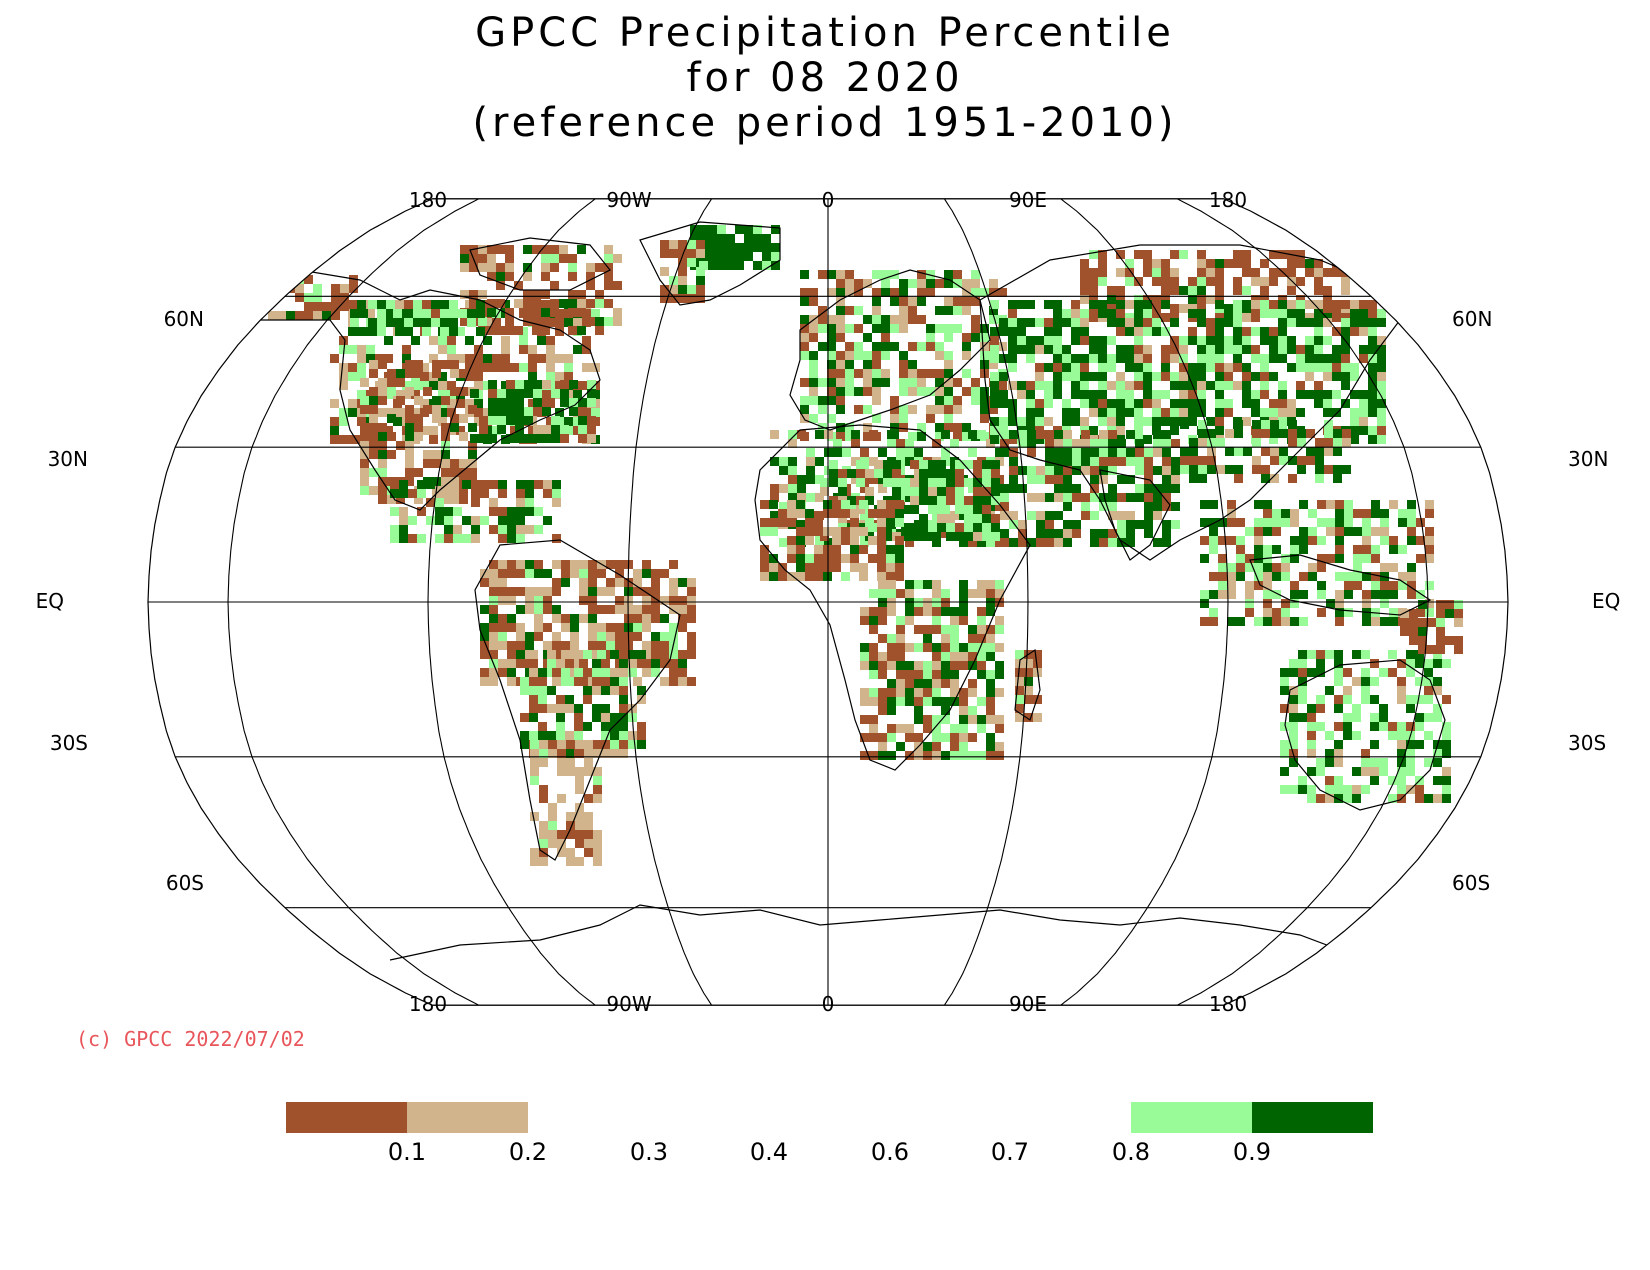 This screenshot has height=1270, width=1650. Describe the element at coordinates (824, 123) in the screenshot. I see `title-line-3: (reference period 1951-2010)` at that location.